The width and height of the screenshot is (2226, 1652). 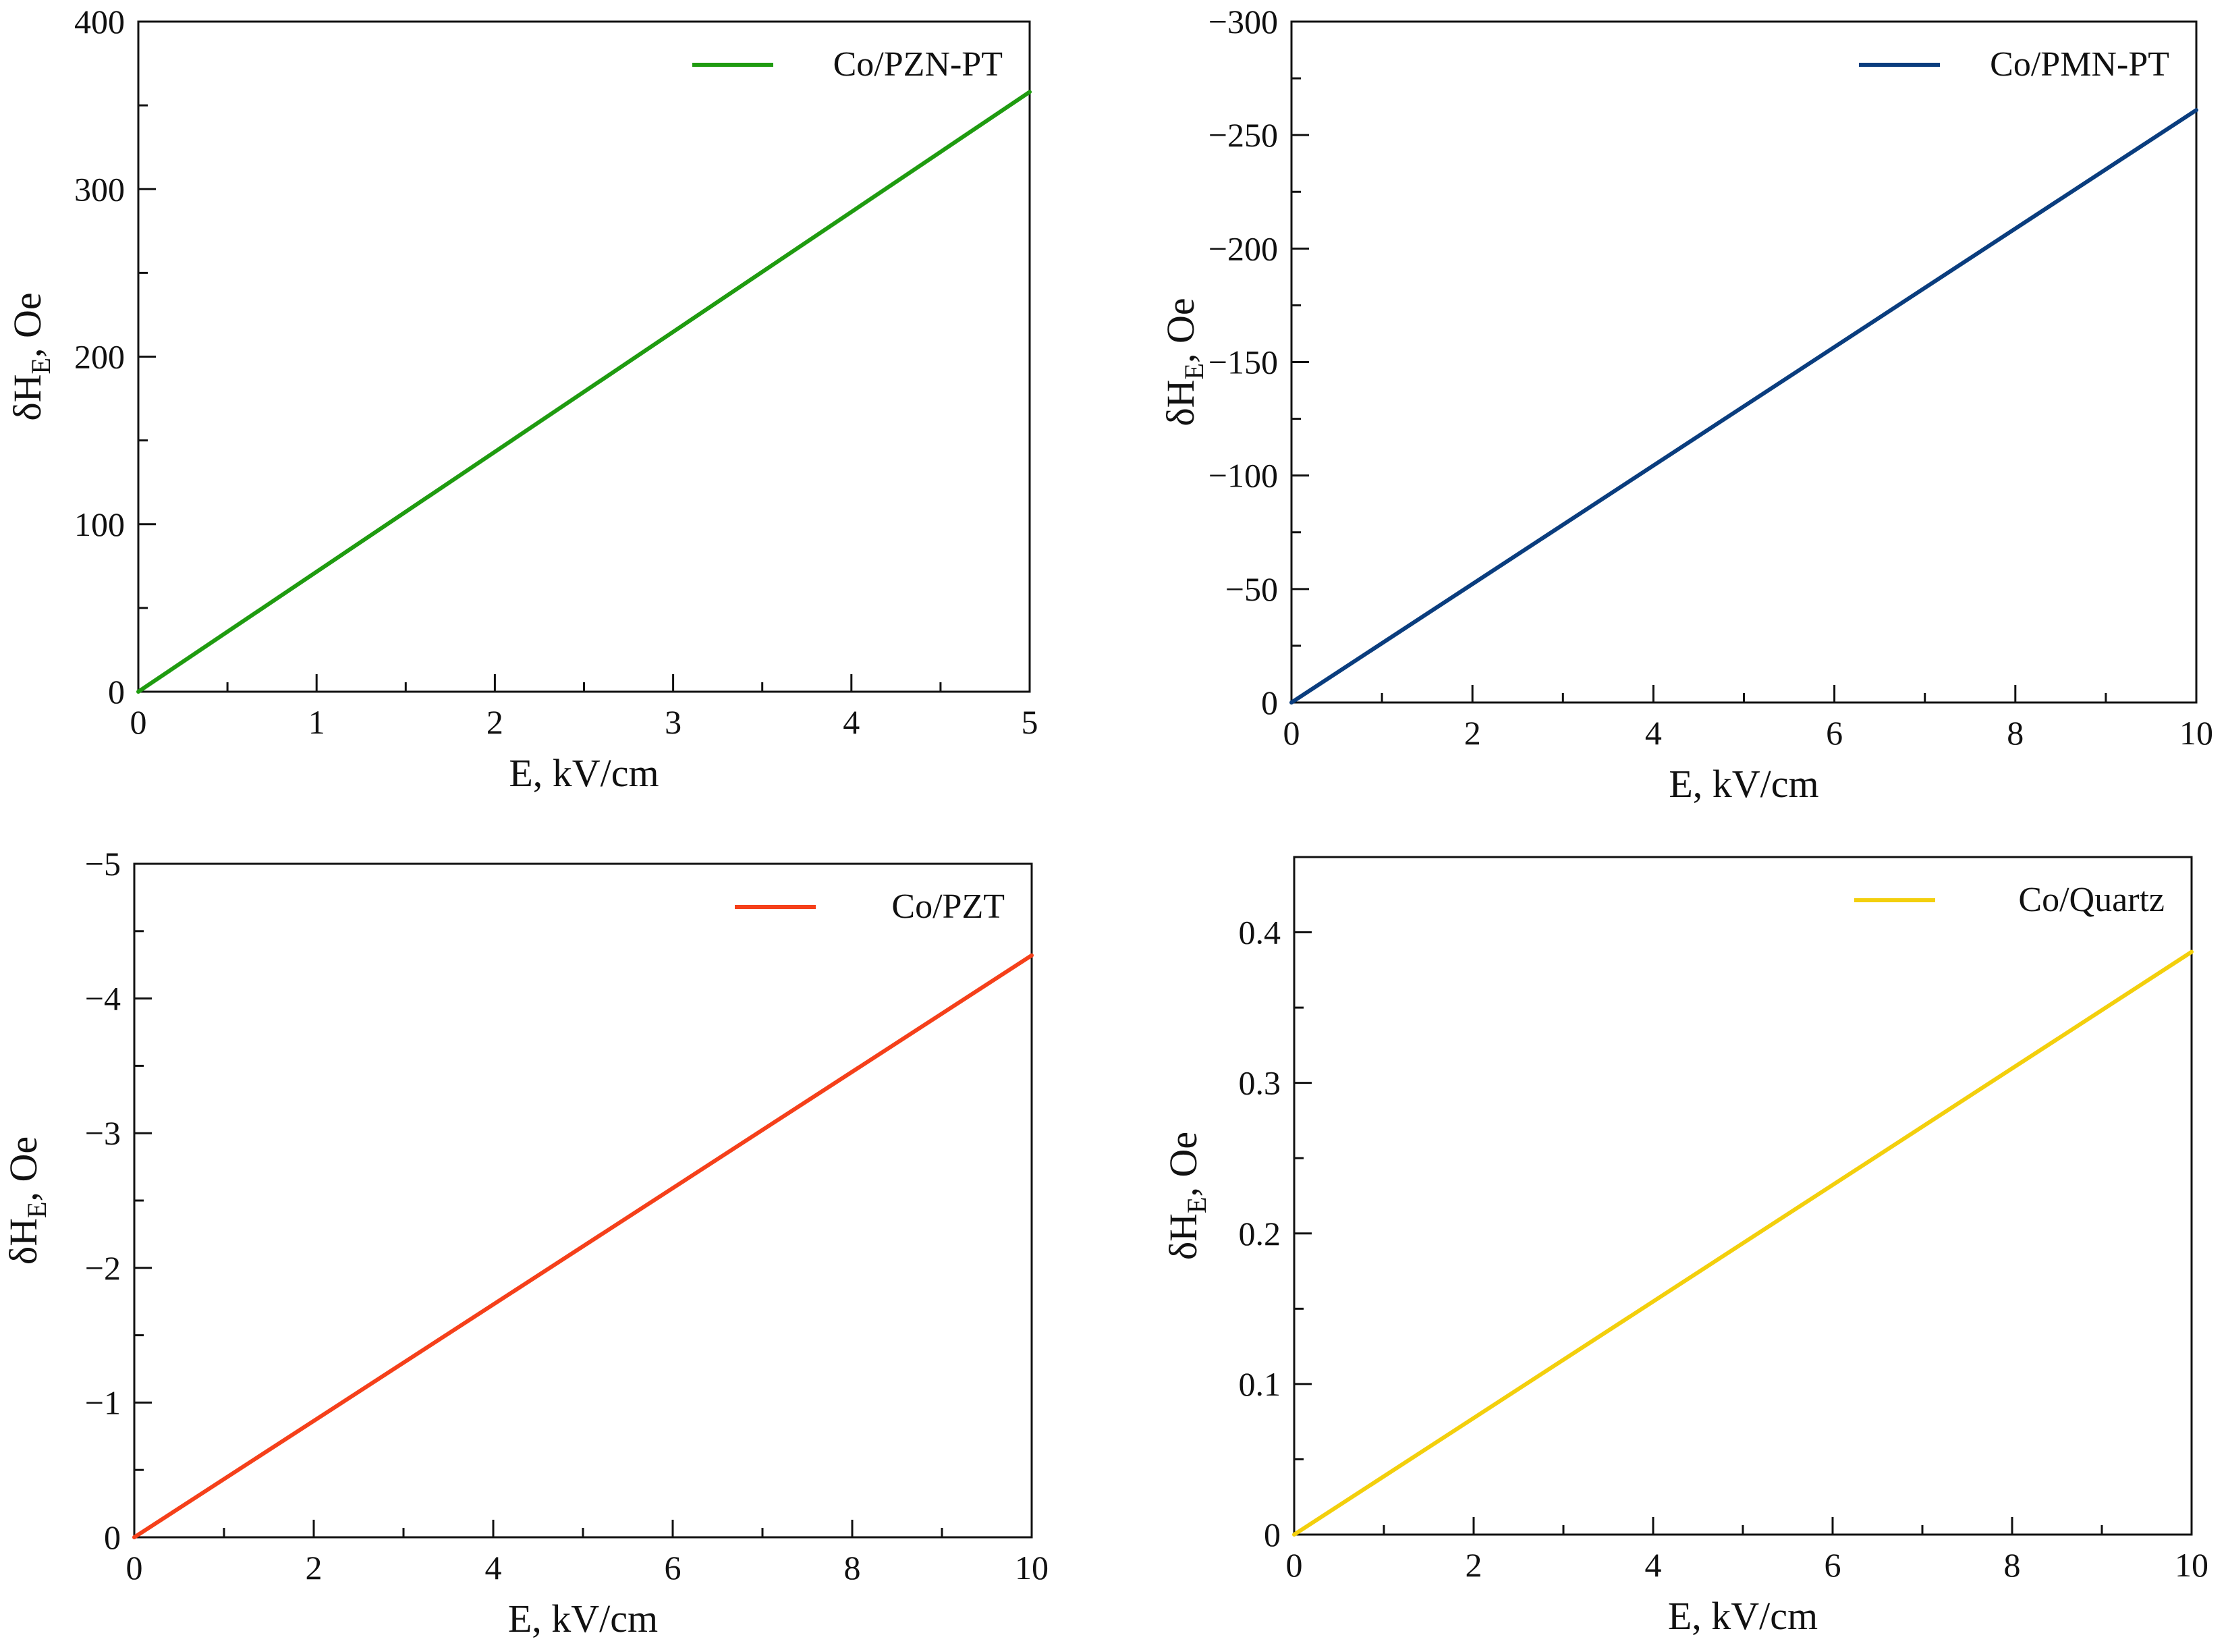 I want to click on legend-label: Co/PZN-PT, so click(x=918, y=64).